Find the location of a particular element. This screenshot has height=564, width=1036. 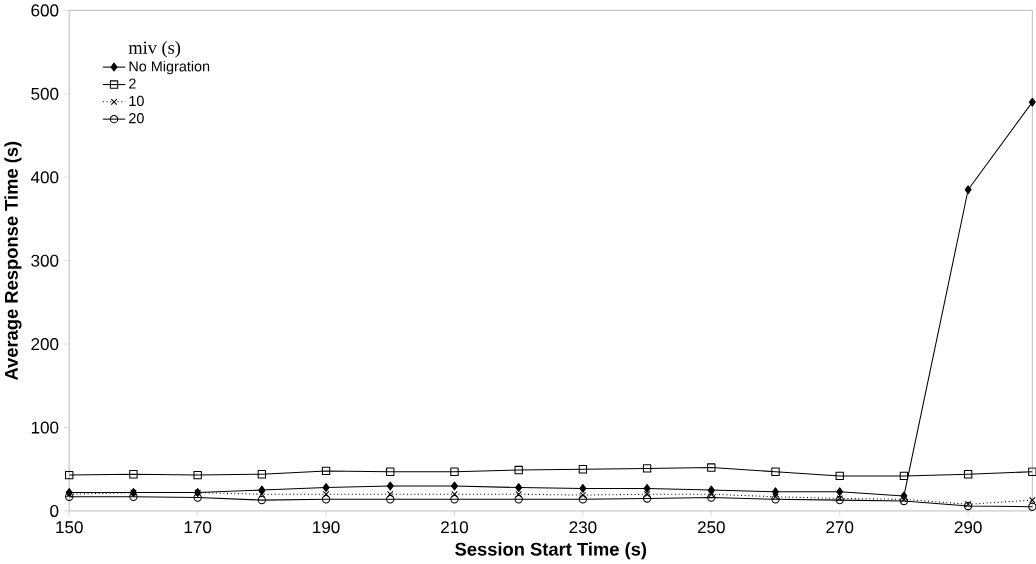

legend-label: 20 is located at coordinates (136, 118).